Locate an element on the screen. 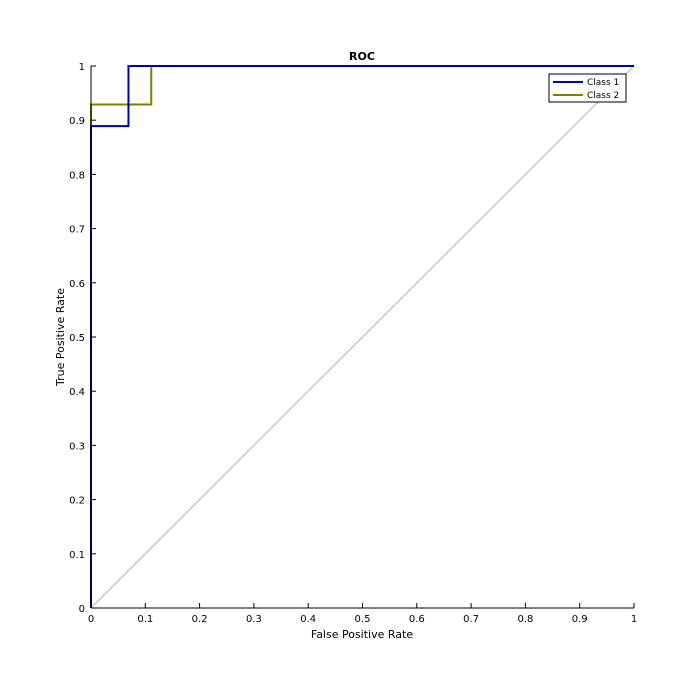 The width and height of the screenshot is (700, 700). x-tick-label: 0.2 is located at coordinates (200, 619).